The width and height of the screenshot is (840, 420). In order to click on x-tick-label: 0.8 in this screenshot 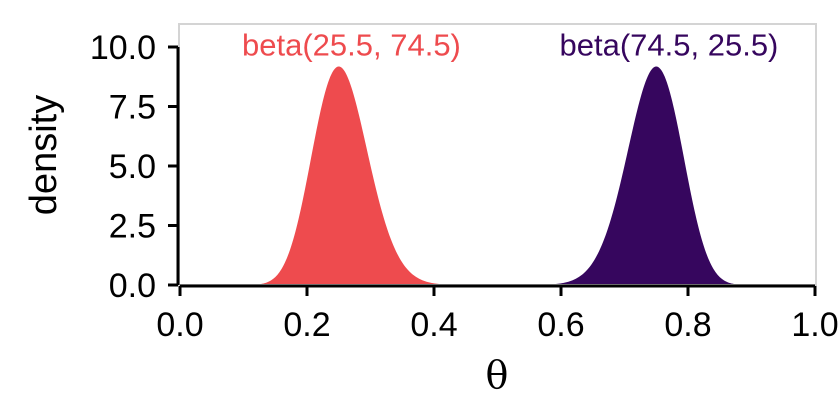, I will do `click(687, 325)`.